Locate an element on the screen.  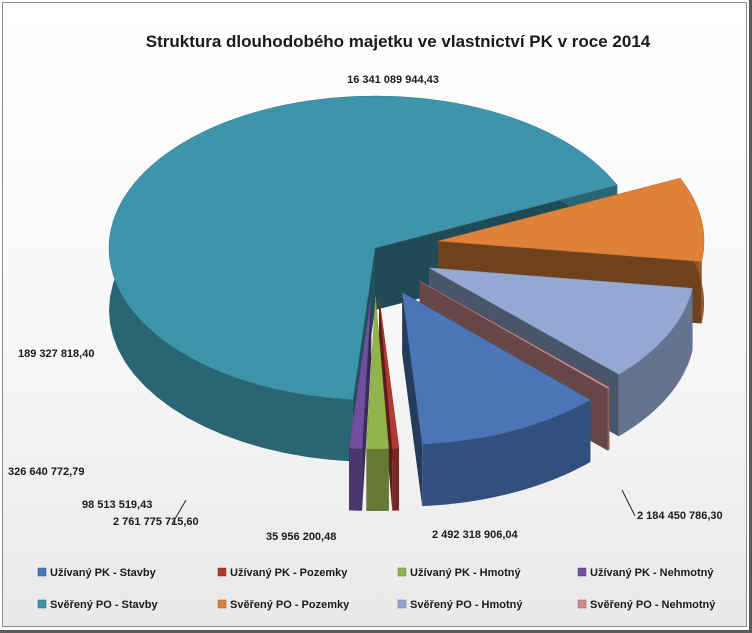
legend-label: Svěřený PO - Pozemky is located at coordinates (290, 605).